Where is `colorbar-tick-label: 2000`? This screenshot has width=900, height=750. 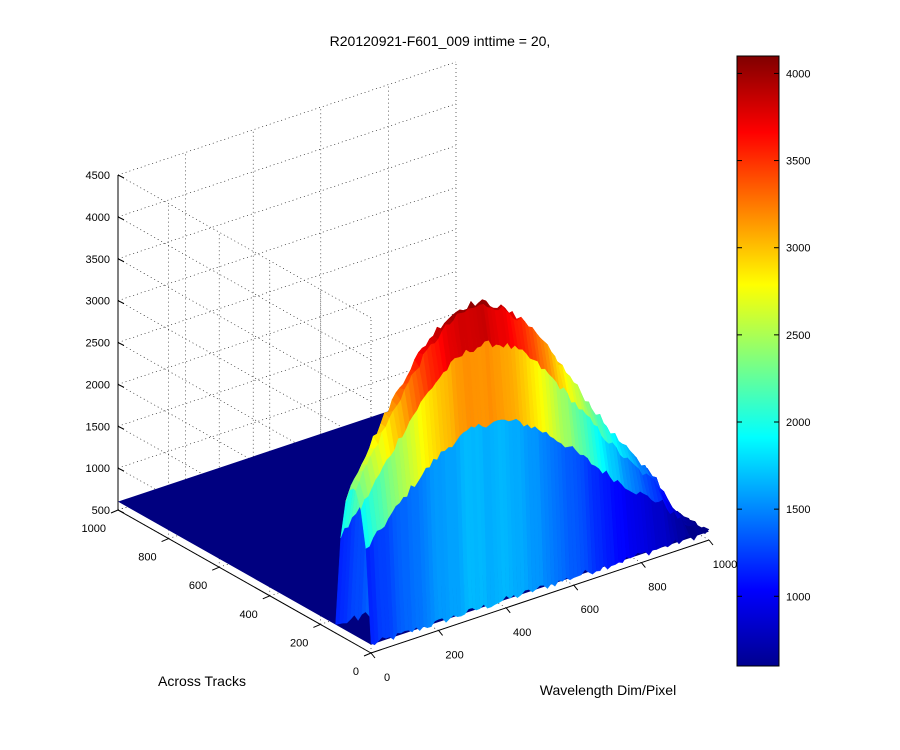 colorbar-tick-label: 2000 is located at coordinates (798, 423).